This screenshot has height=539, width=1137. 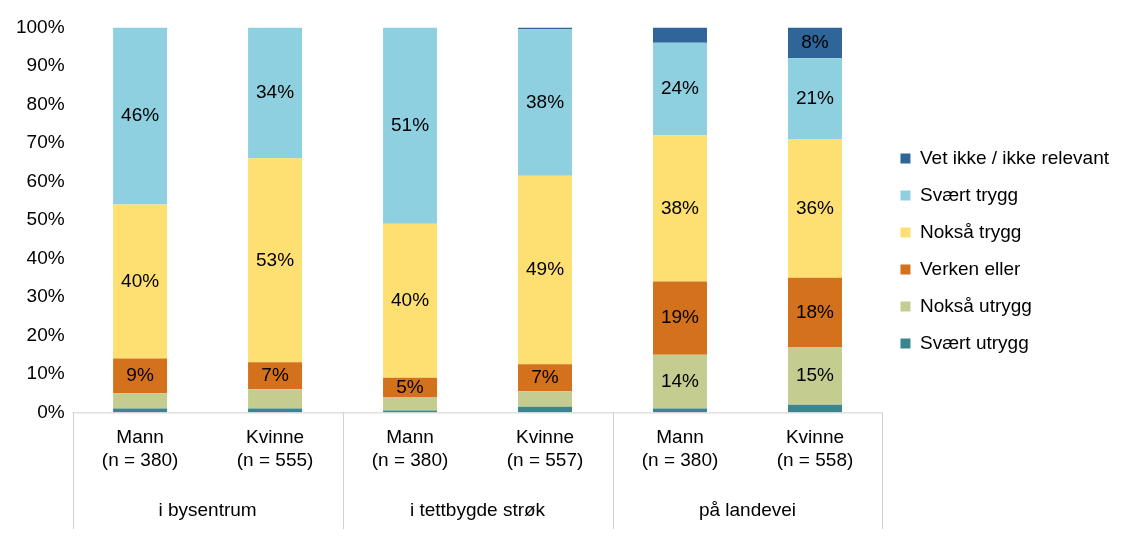 I want to click on data-label: 15%, so click(x=815, y=375).